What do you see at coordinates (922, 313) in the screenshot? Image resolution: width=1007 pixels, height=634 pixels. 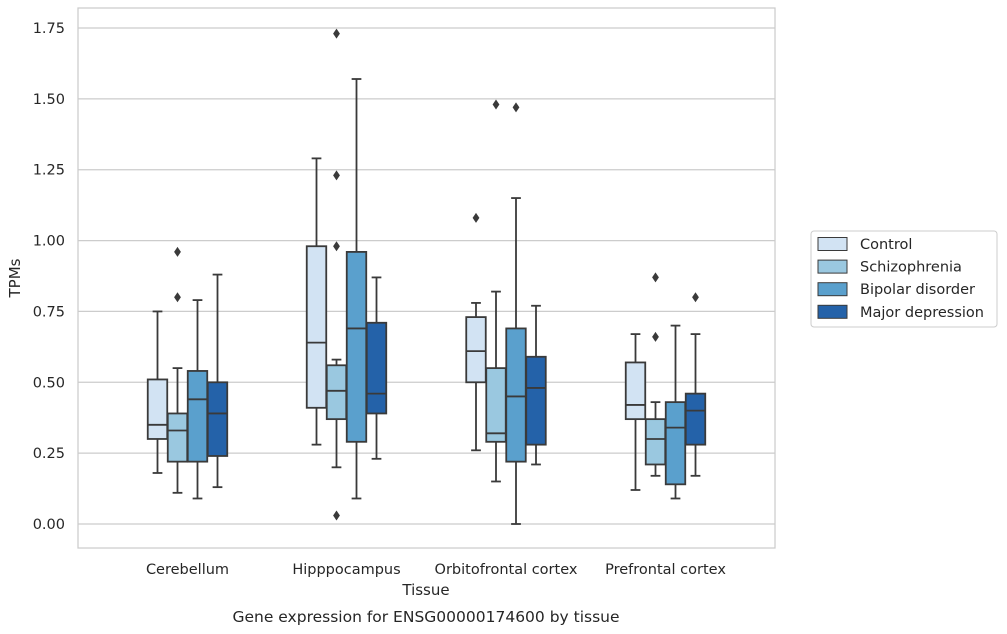 I see `legend-label: Major depression` at bounding box center [922, 313].